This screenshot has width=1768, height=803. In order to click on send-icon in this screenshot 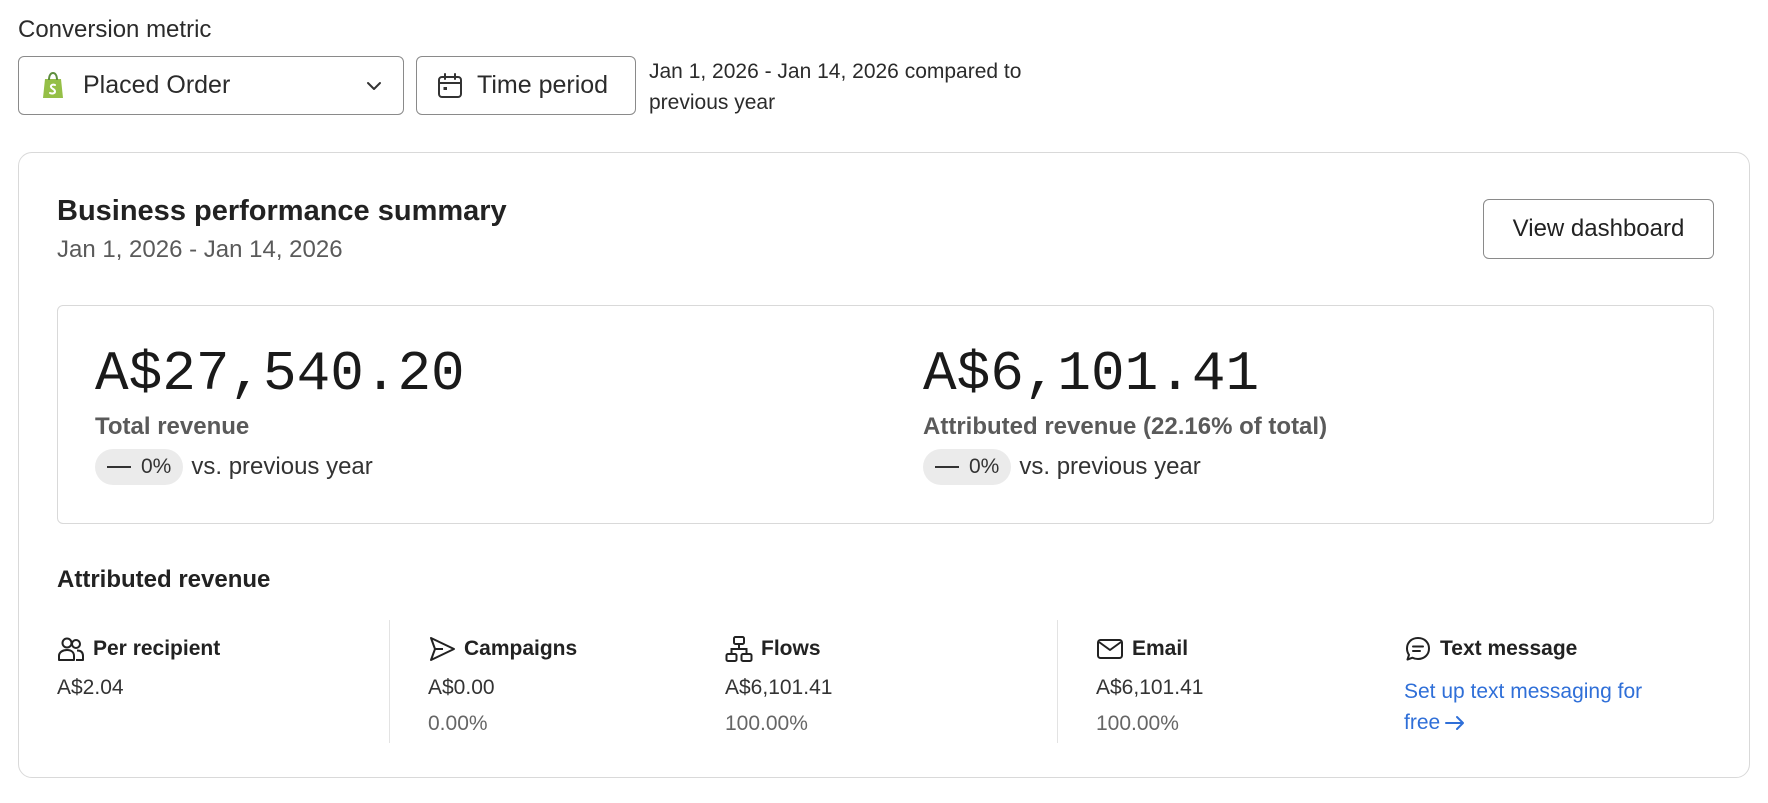, I will do `click(442, 649)`.